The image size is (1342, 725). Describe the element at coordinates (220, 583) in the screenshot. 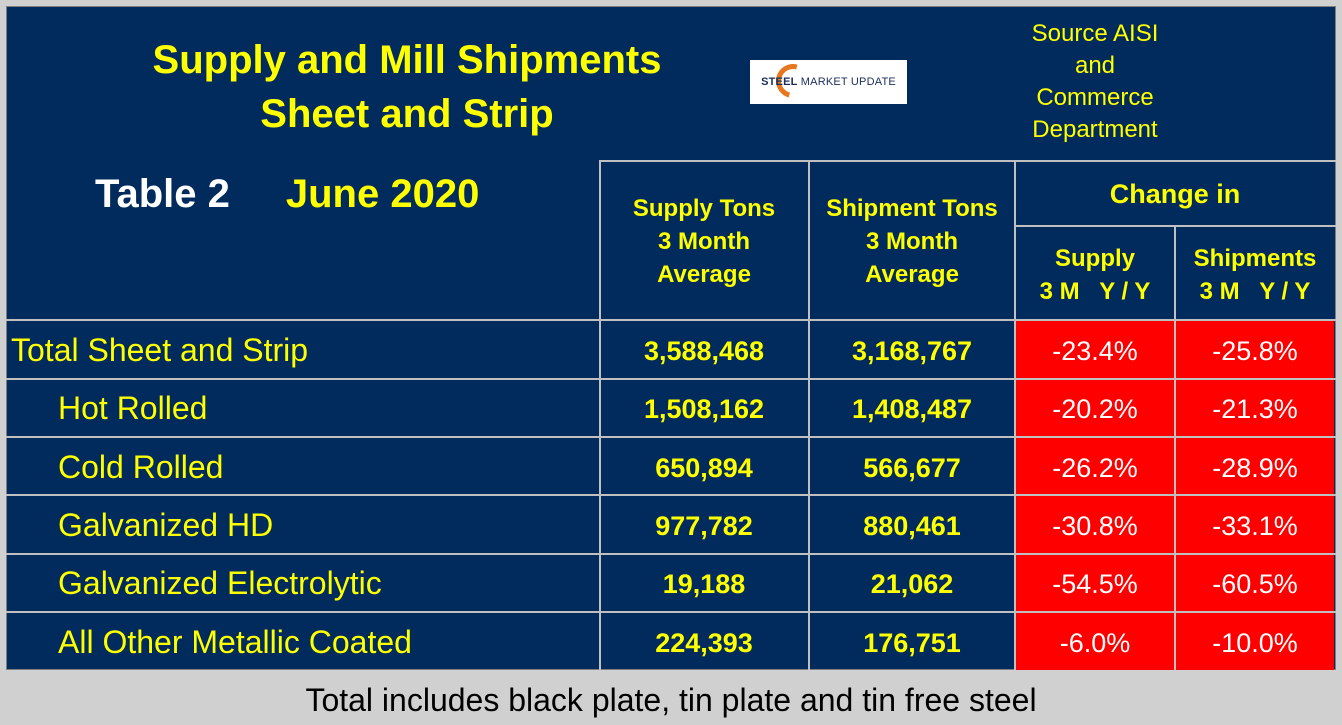

I see `row-label-galvanized-electrolytic: Galvanized Electrolytic` at that location.